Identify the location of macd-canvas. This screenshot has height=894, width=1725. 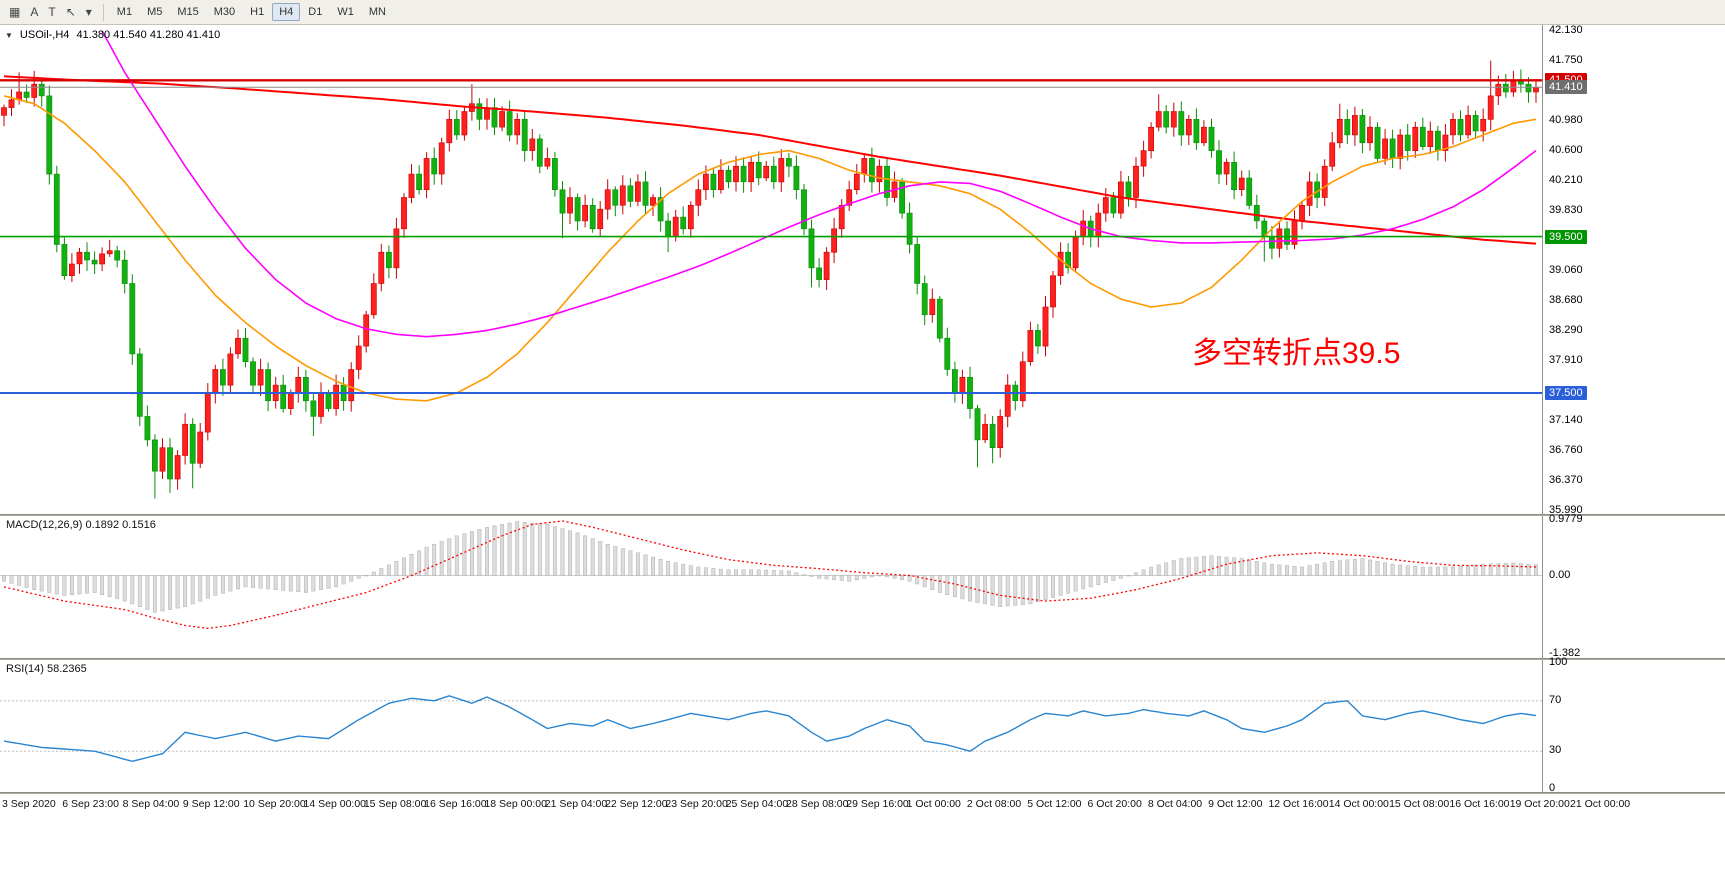
(771, 587).